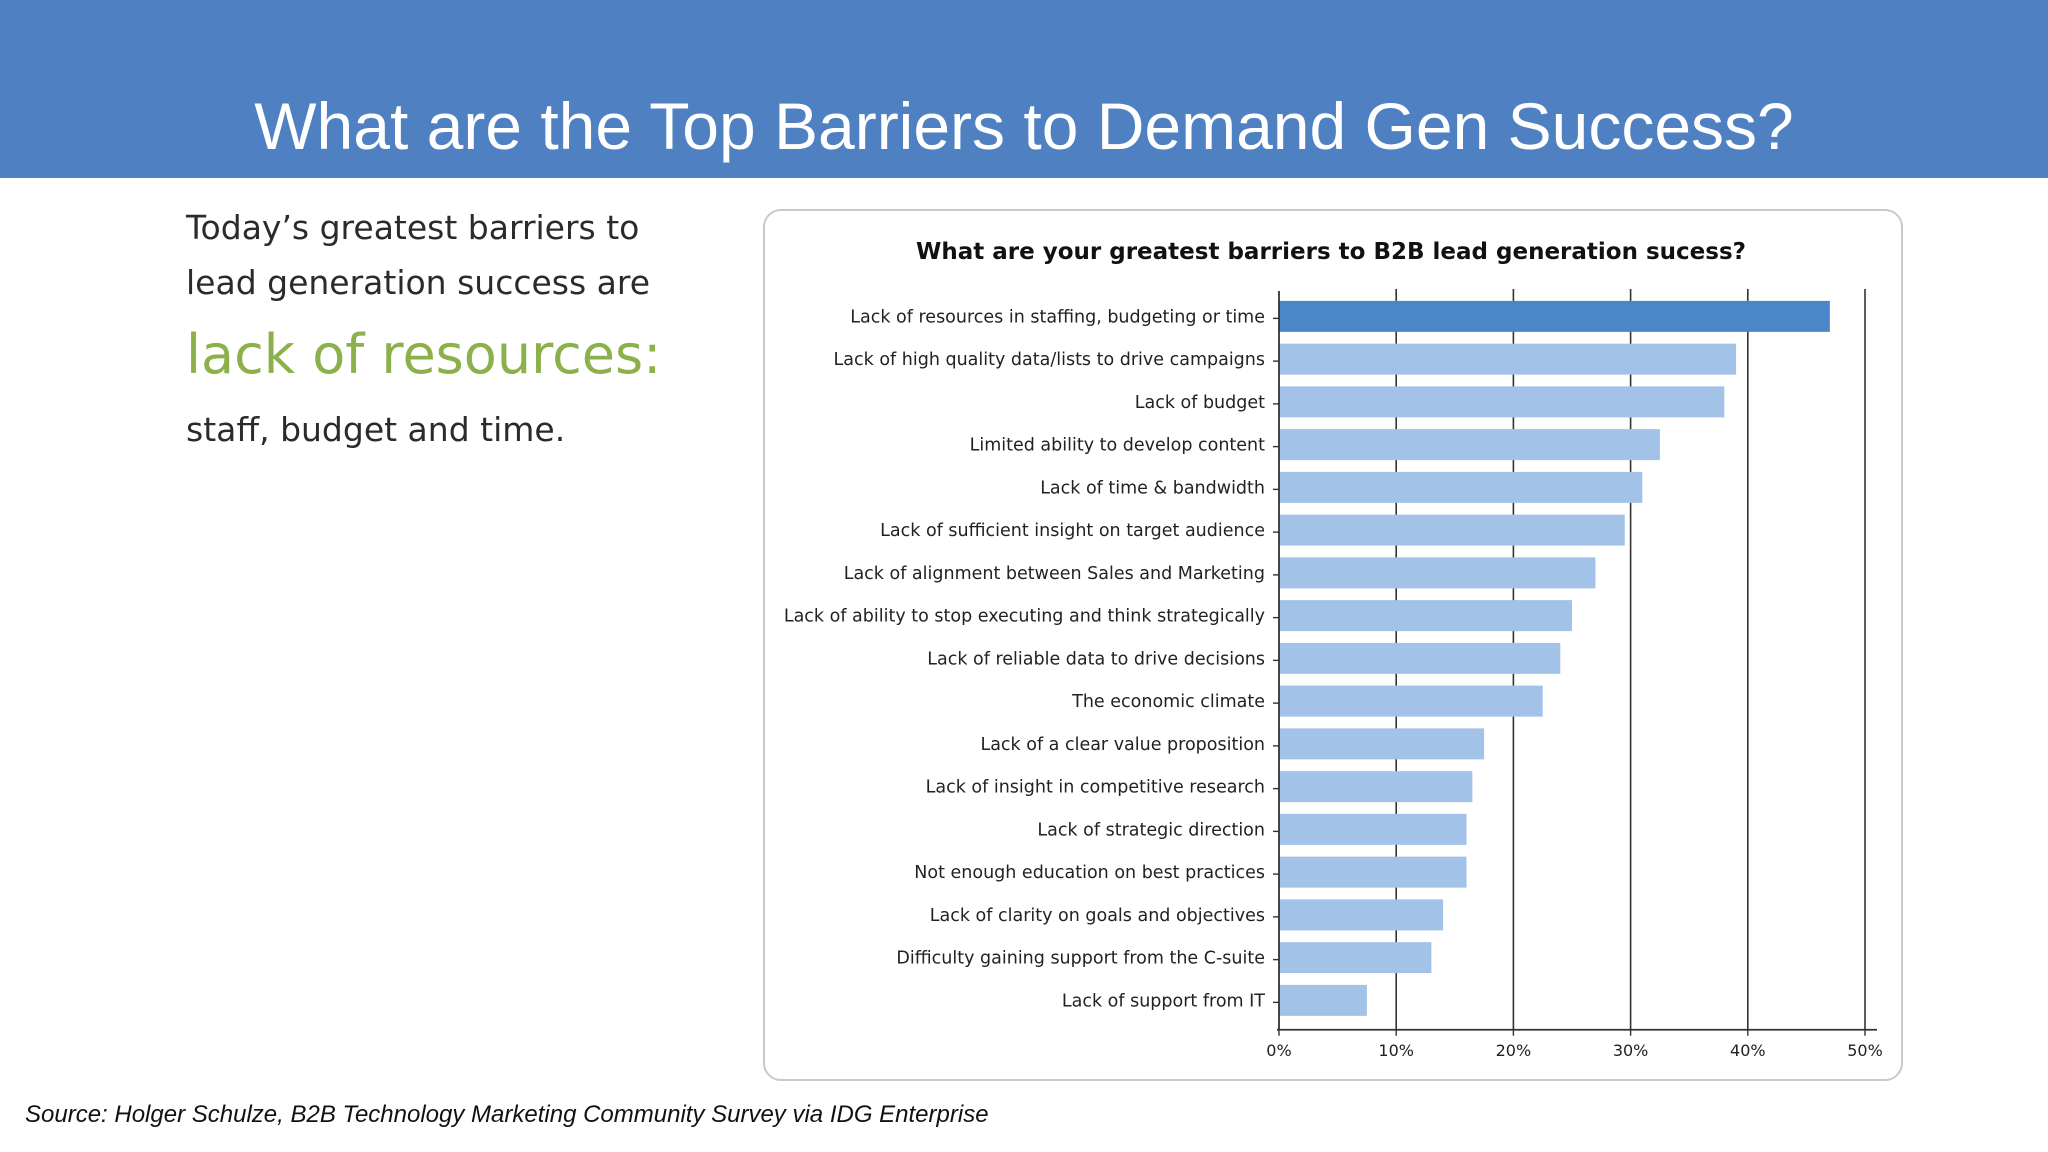 This screenshot has width=2048, height=1152. I want to click on x-tick-label-1: 0%, so click(1278, 1050).